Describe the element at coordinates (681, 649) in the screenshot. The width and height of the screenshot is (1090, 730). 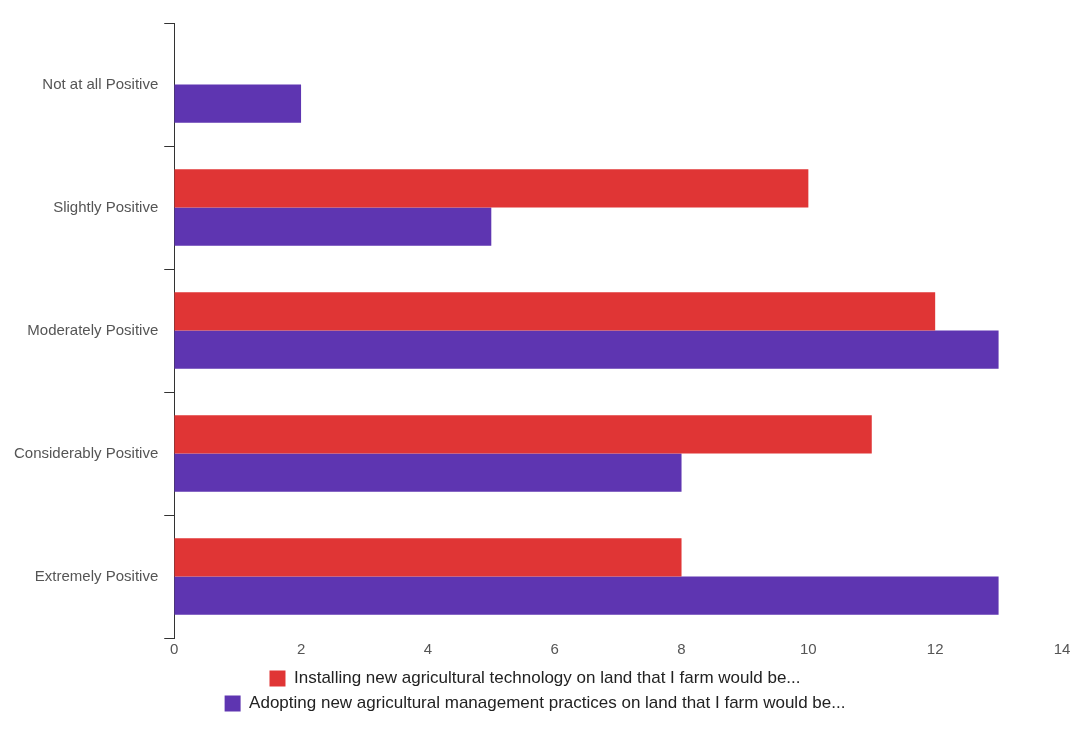
I see `x-tick-label: 8` at that location.